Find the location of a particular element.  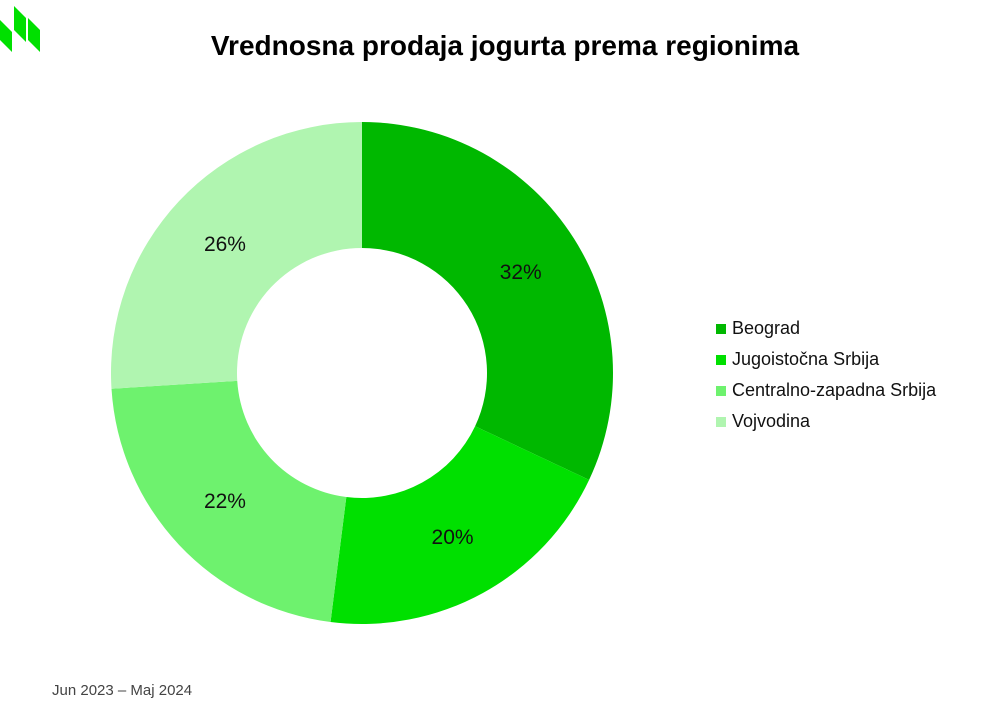

brand-logo-icon is located at coordinates (20, 29).